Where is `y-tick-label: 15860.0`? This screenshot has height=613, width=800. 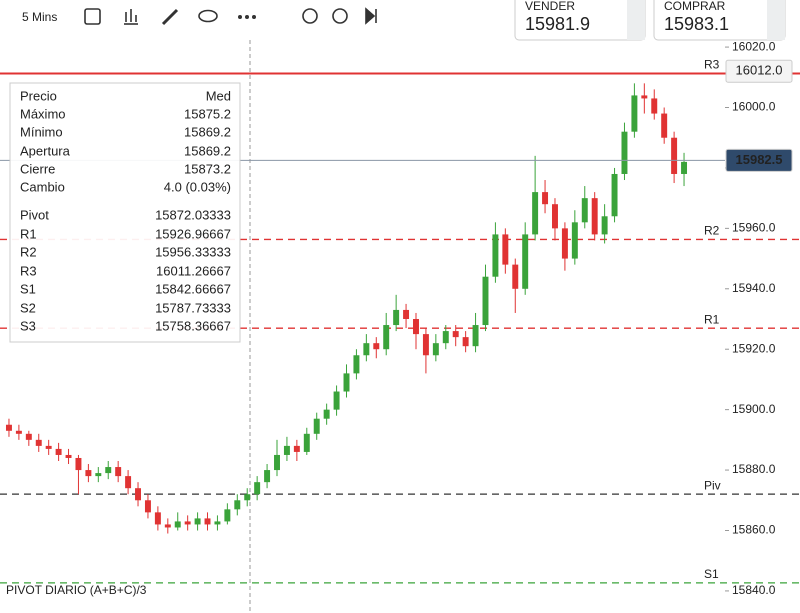 y-tick-label: 15860.0 is located at coordinates (754, 530).